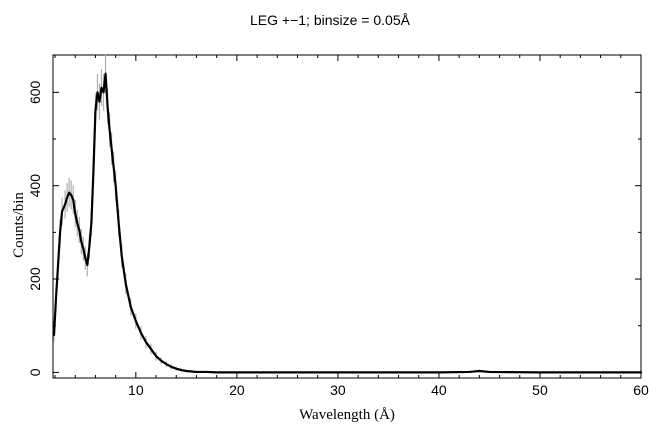 This screenshot has width=661, height=435. Describe the element at coordinates (540, 390) in the screenshot. I see `x-tick-label: 50` at that location.